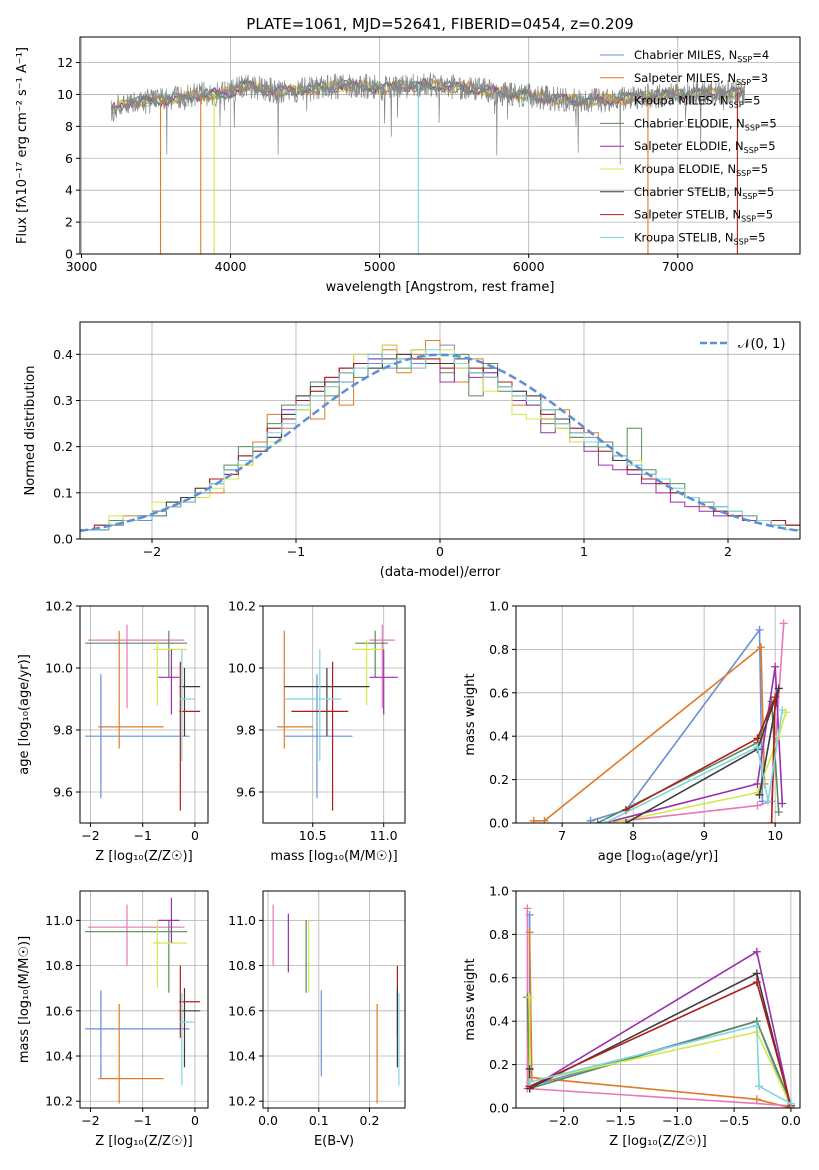 The image size is (819, 1170). I want to click on x-tick-label: 10, so click(775, 835).